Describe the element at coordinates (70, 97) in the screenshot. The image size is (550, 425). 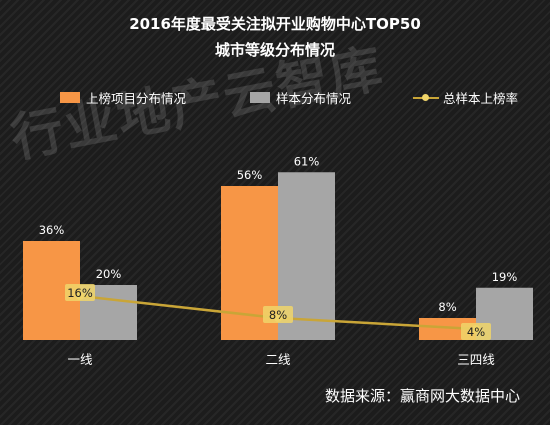
I see `legend-swatch-orange` at that location.